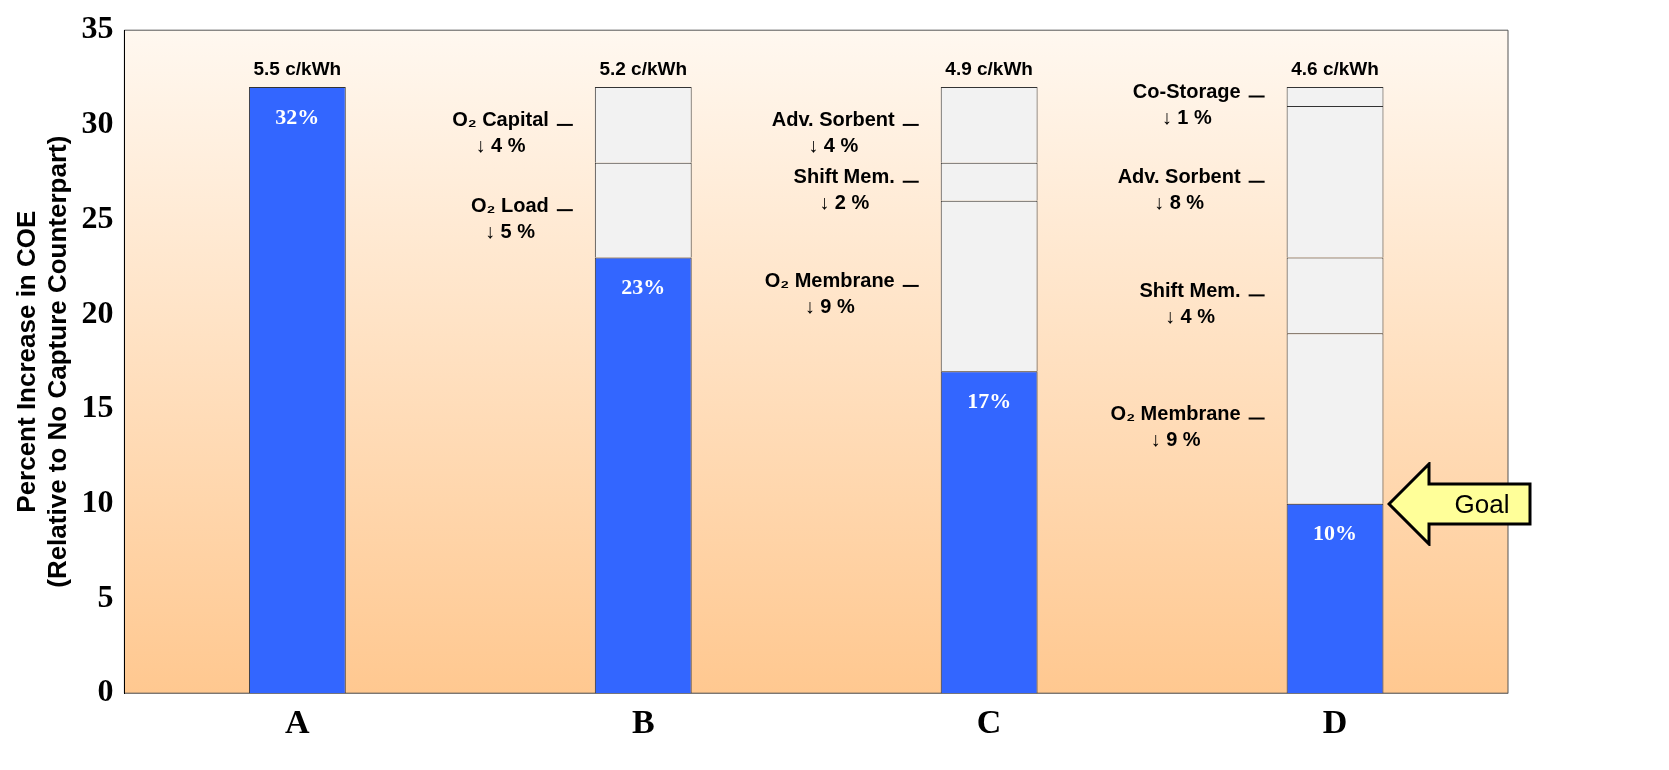 The image size is (1669, 770). I want to click on annotation: 4.9 c/kWh, so click(989, 68).